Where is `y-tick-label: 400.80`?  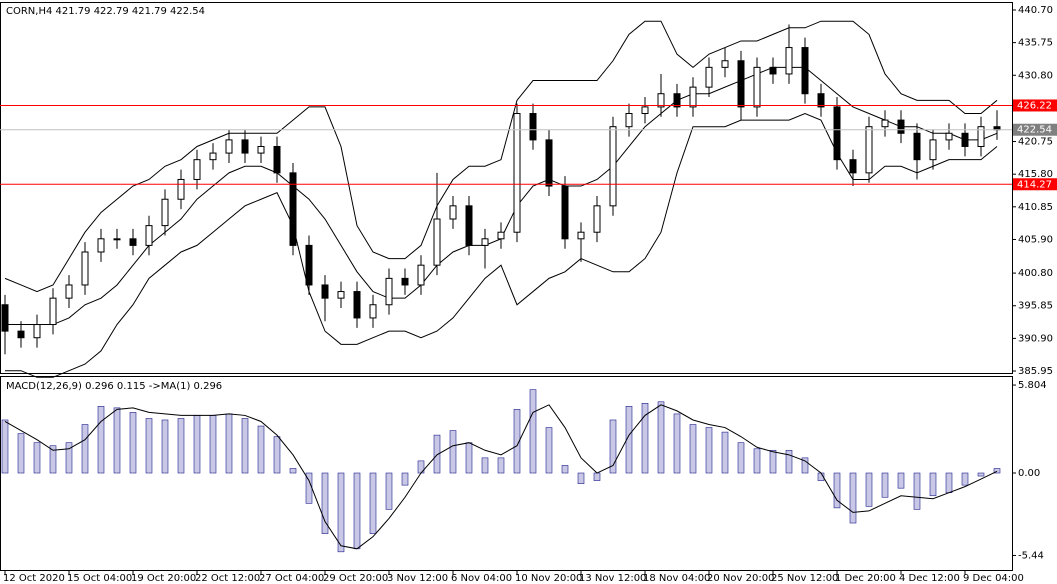 y-tick-label: 400.80 is located at coordinates (1035, 273).